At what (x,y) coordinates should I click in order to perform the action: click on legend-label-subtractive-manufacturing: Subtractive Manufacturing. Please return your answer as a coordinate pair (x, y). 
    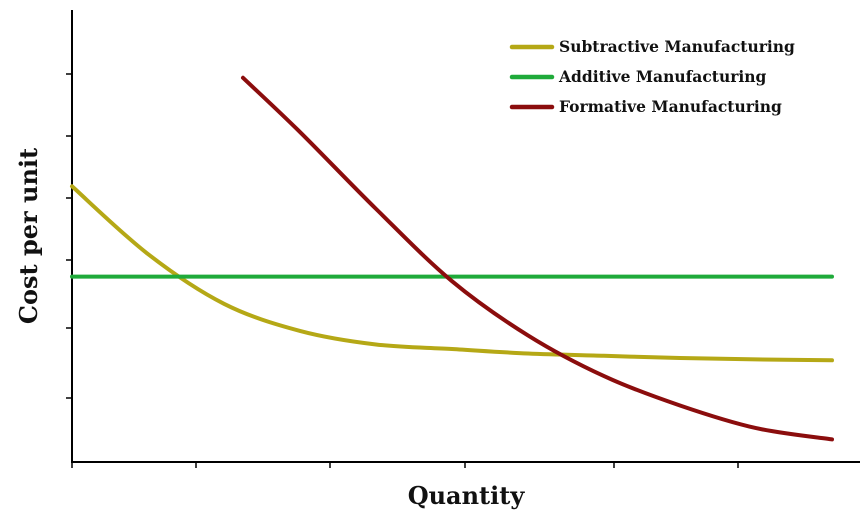
    Looking at the image, I should click on (677, 46).